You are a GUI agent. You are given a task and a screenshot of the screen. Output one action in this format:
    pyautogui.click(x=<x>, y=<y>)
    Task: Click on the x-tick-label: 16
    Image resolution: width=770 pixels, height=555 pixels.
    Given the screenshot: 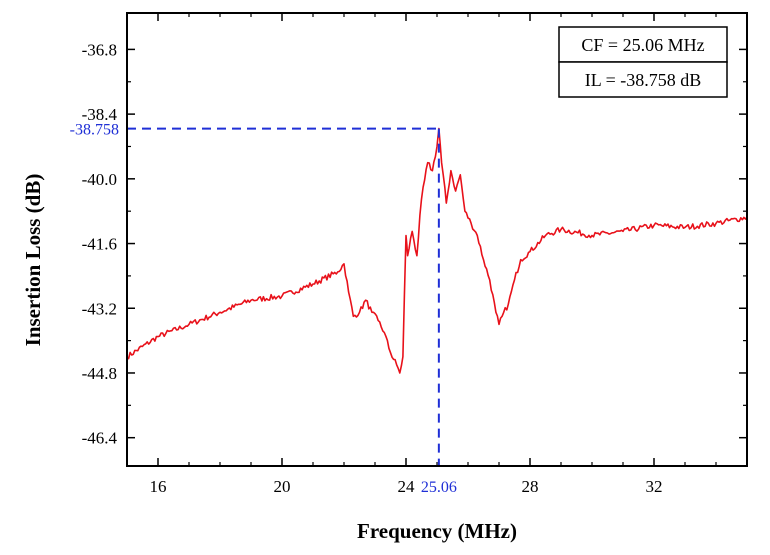 What is the action you would take?
    pyautogui.click(x=158, y=486)
    